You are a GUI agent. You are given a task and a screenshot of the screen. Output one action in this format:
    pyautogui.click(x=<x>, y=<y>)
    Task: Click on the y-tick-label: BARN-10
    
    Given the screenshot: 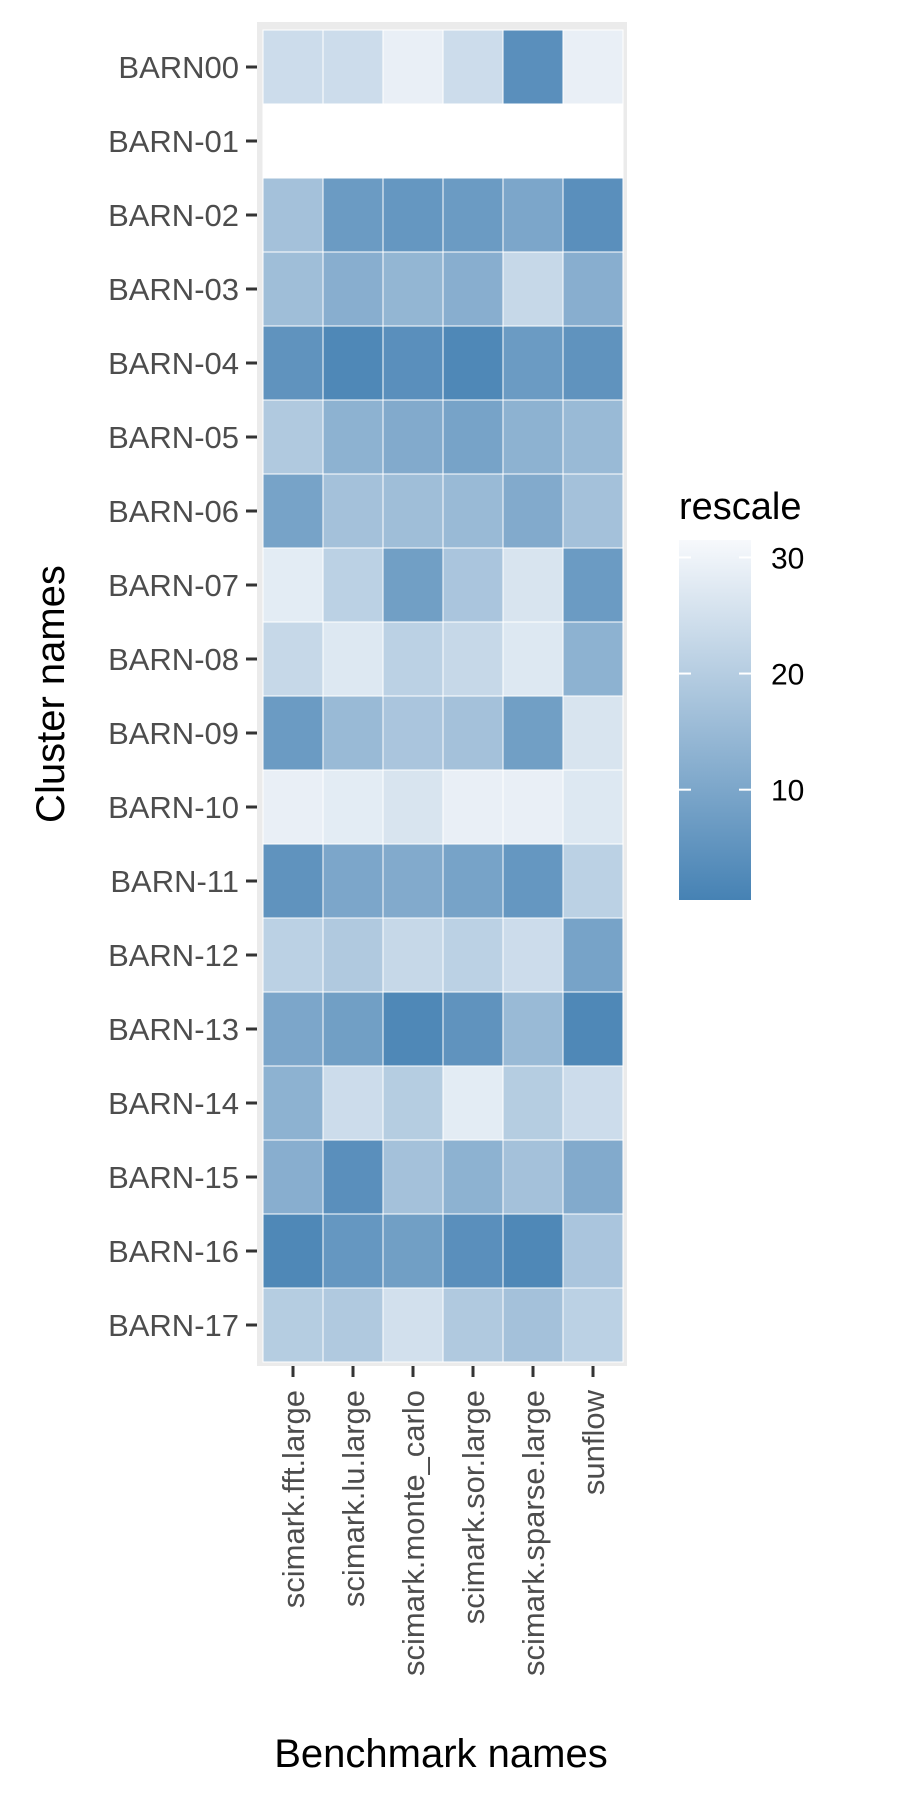 What is the action you would take?
    pyautogui.click(x=173, y=807)
    